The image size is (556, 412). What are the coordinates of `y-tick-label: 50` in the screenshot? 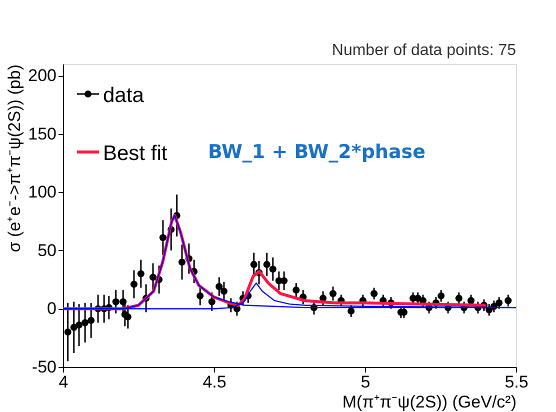 It's located at (47, 250).